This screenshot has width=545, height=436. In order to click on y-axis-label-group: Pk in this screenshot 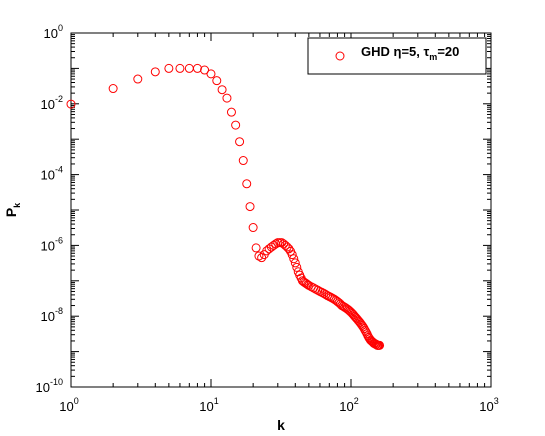, I will do `click(12, 209)`.